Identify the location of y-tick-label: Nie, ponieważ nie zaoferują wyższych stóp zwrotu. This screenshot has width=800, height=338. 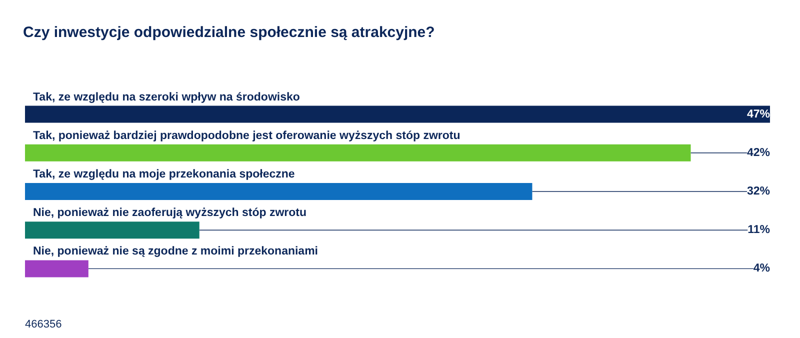
(169, 213).